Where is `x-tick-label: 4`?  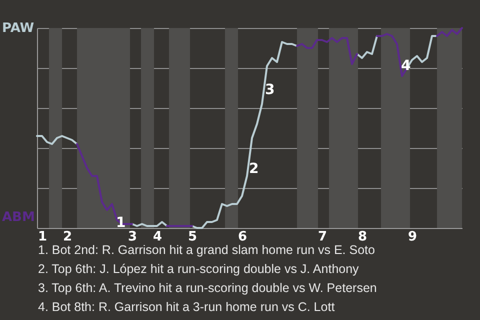 x-tick-label: 4 is located at coordinates (157, 237).